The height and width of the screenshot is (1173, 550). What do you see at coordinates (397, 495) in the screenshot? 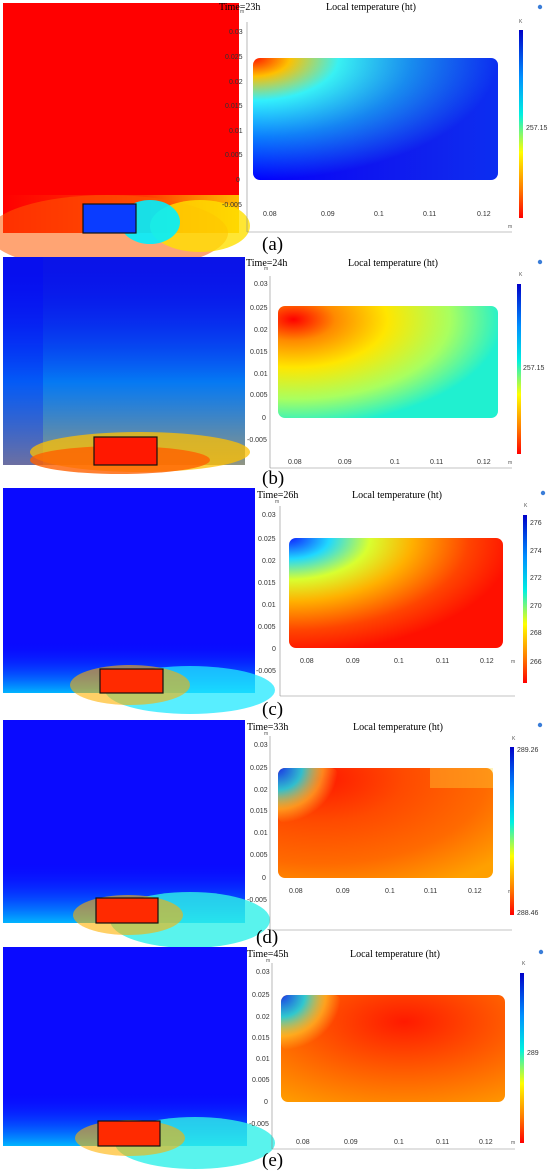
I see `panel-c-title: Local temperature (ht)` at bounding box center [397, 495].